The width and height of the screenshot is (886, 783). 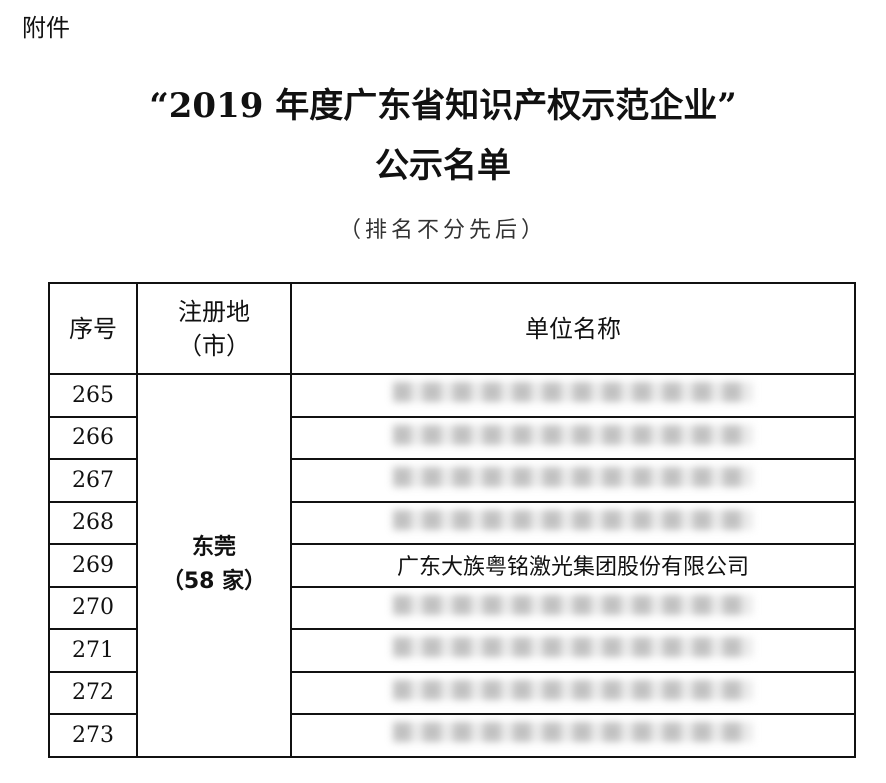 I want to click on row-index: 268, so click(x=93, y=522).